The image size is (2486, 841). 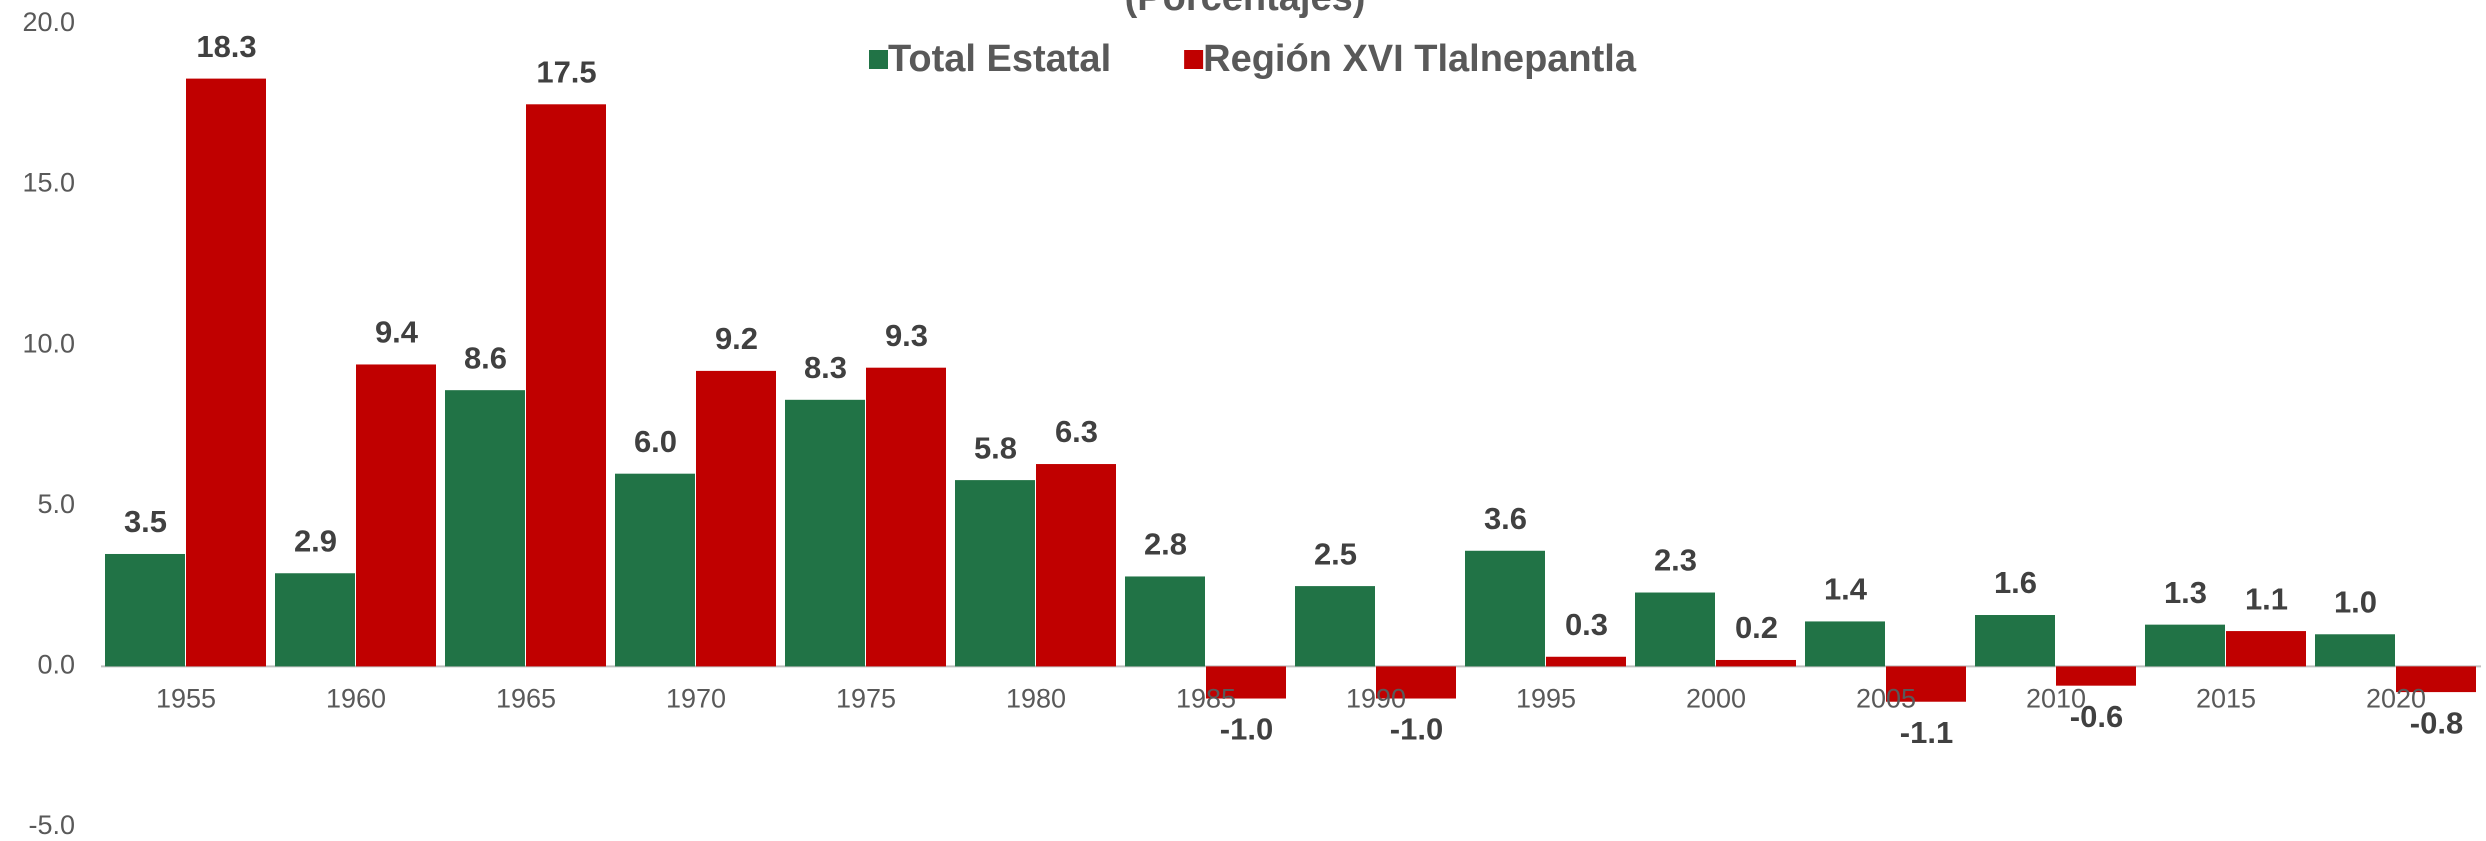 What do you see at coordinates (356, 699) in the screenshot?
I see `x-tick-label: 1960` at bounding box center [356, 699].